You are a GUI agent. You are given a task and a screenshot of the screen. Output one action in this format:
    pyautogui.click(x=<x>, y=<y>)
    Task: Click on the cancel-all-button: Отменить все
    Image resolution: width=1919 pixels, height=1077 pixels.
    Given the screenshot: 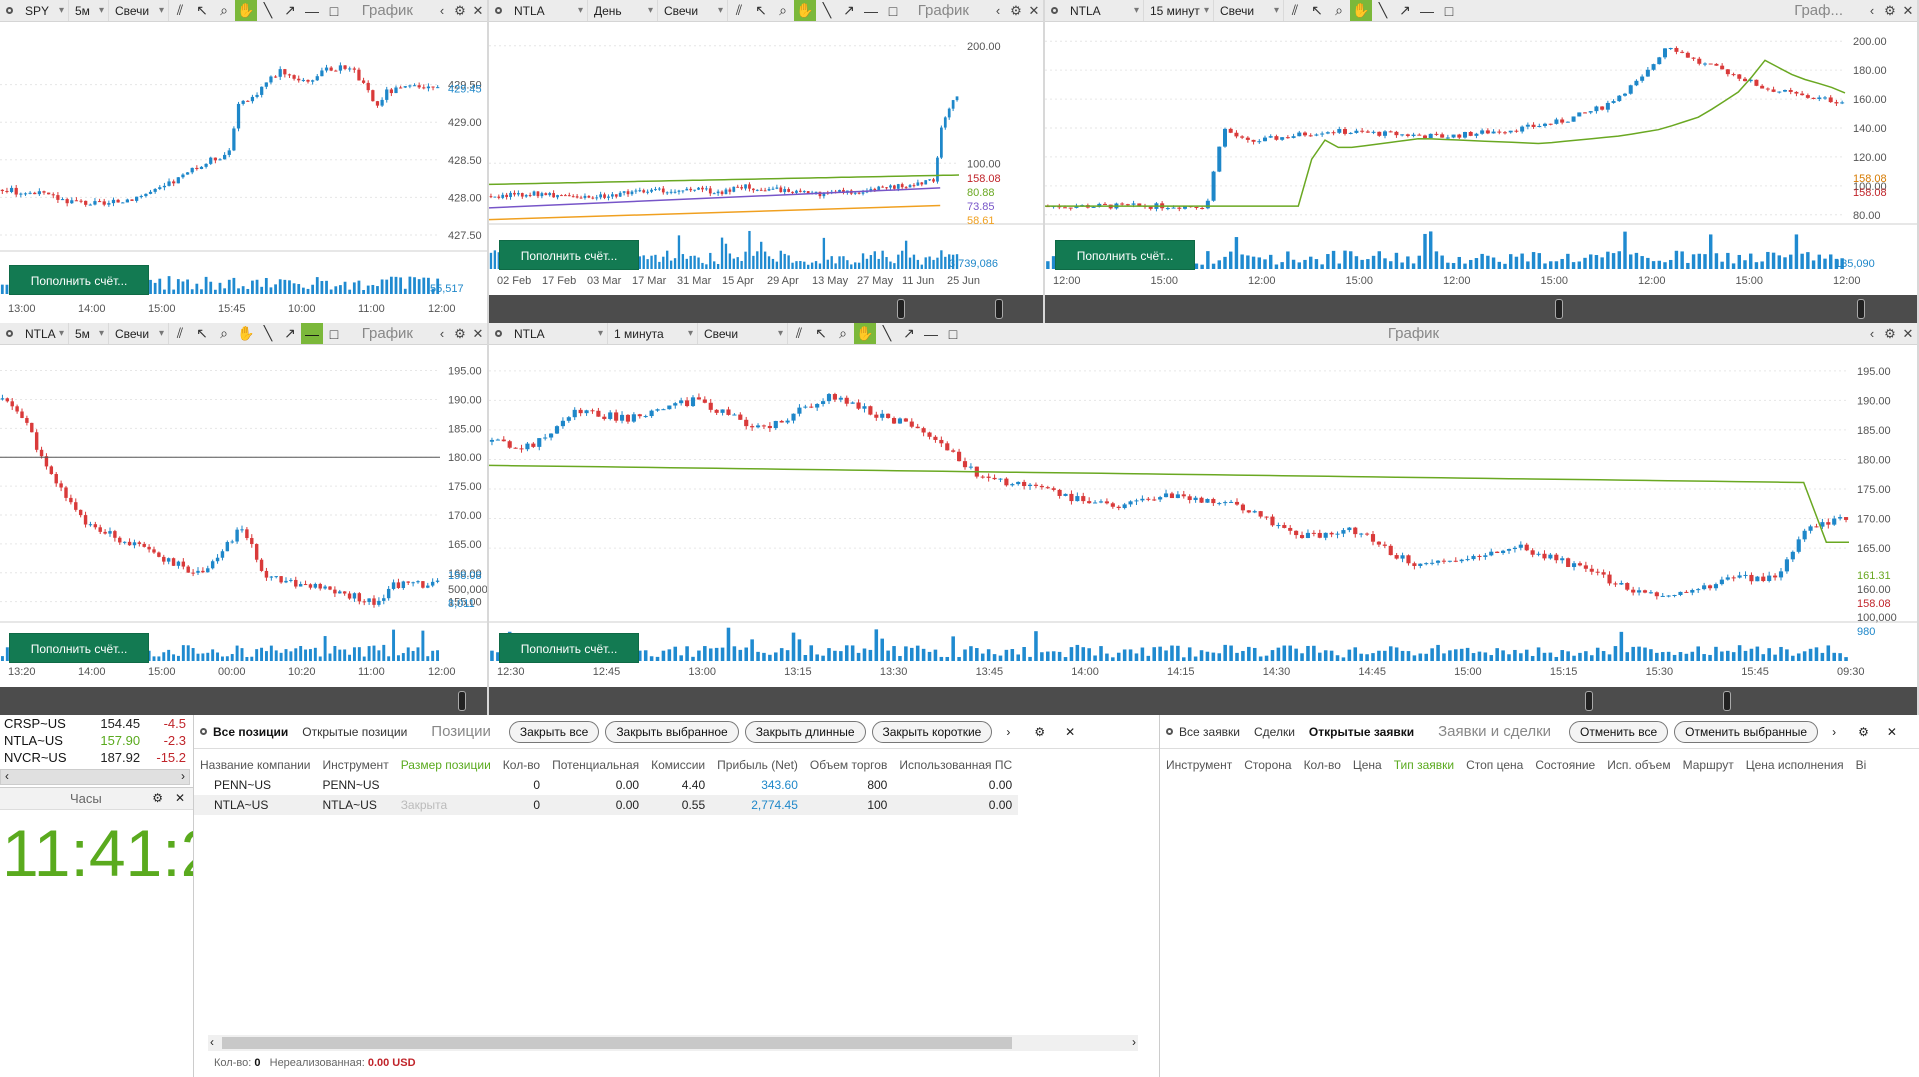 What is the action you would take?
    pyautogui.click(x=1619, y=731)
    